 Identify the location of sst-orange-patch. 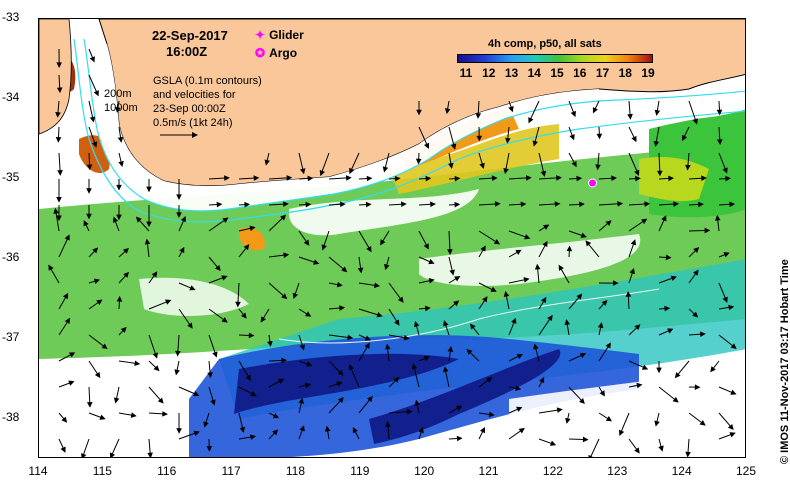
(252, 239).